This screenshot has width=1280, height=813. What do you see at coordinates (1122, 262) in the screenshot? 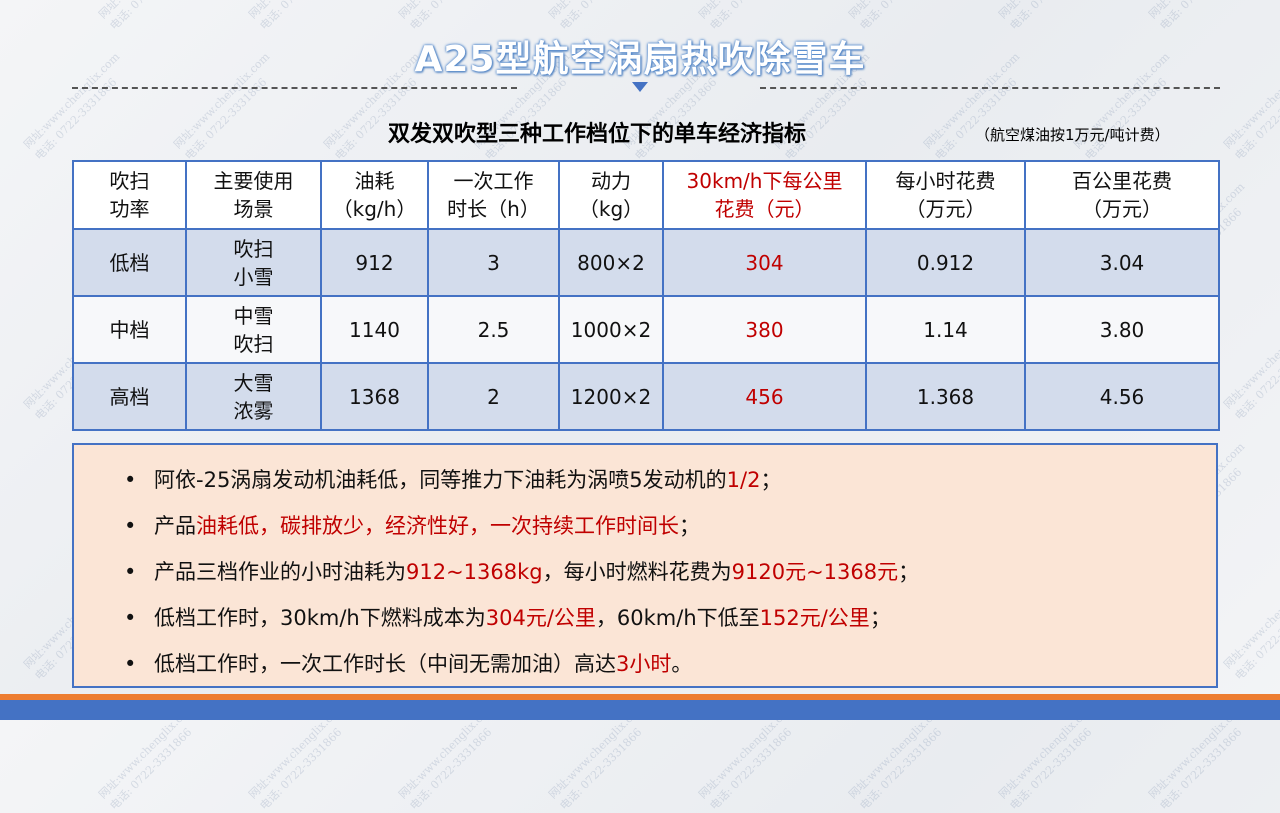
I see `table-cell: 3.04` at bounding box center [1122, 262].